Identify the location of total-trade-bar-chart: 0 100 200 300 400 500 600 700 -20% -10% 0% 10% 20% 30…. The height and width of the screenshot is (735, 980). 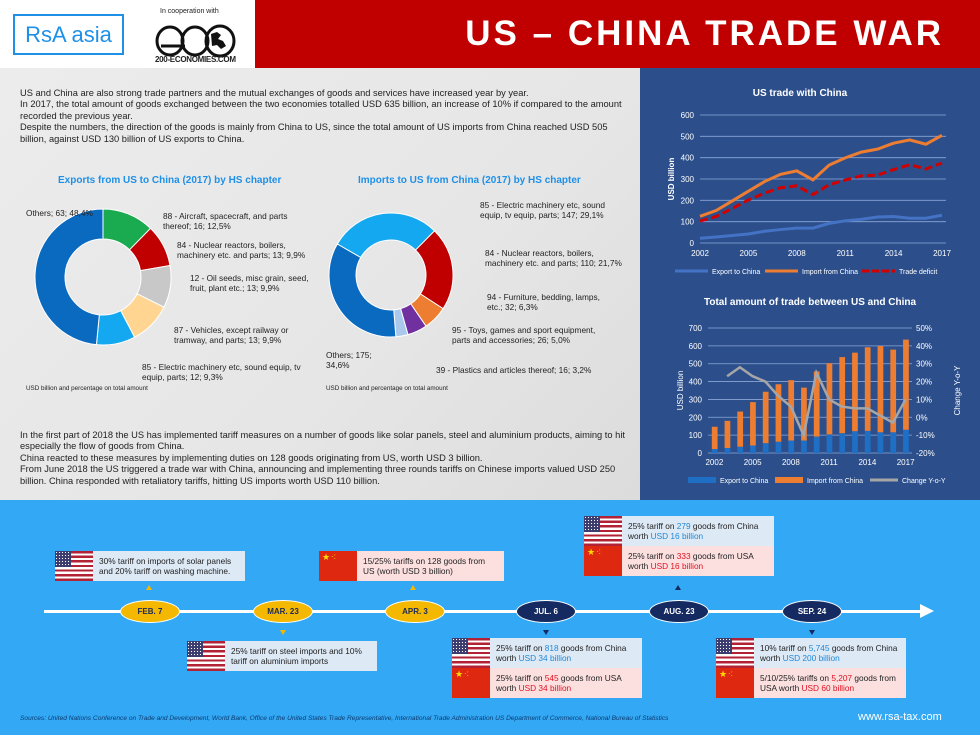
(819, 404).